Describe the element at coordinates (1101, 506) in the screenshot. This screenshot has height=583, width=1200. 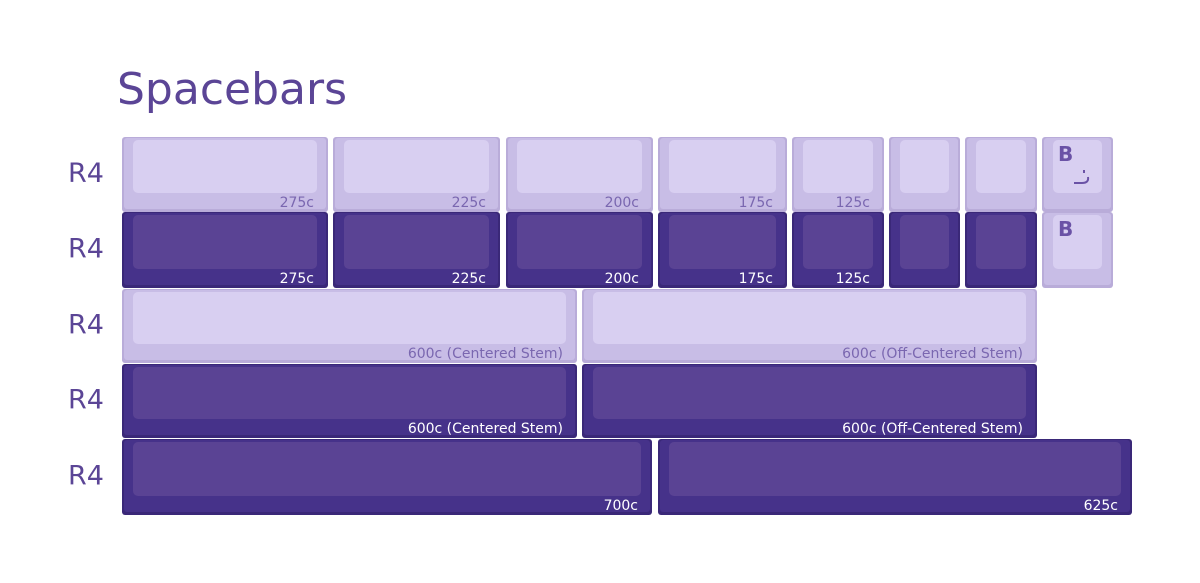
I see `key-label: 625c` at that location.